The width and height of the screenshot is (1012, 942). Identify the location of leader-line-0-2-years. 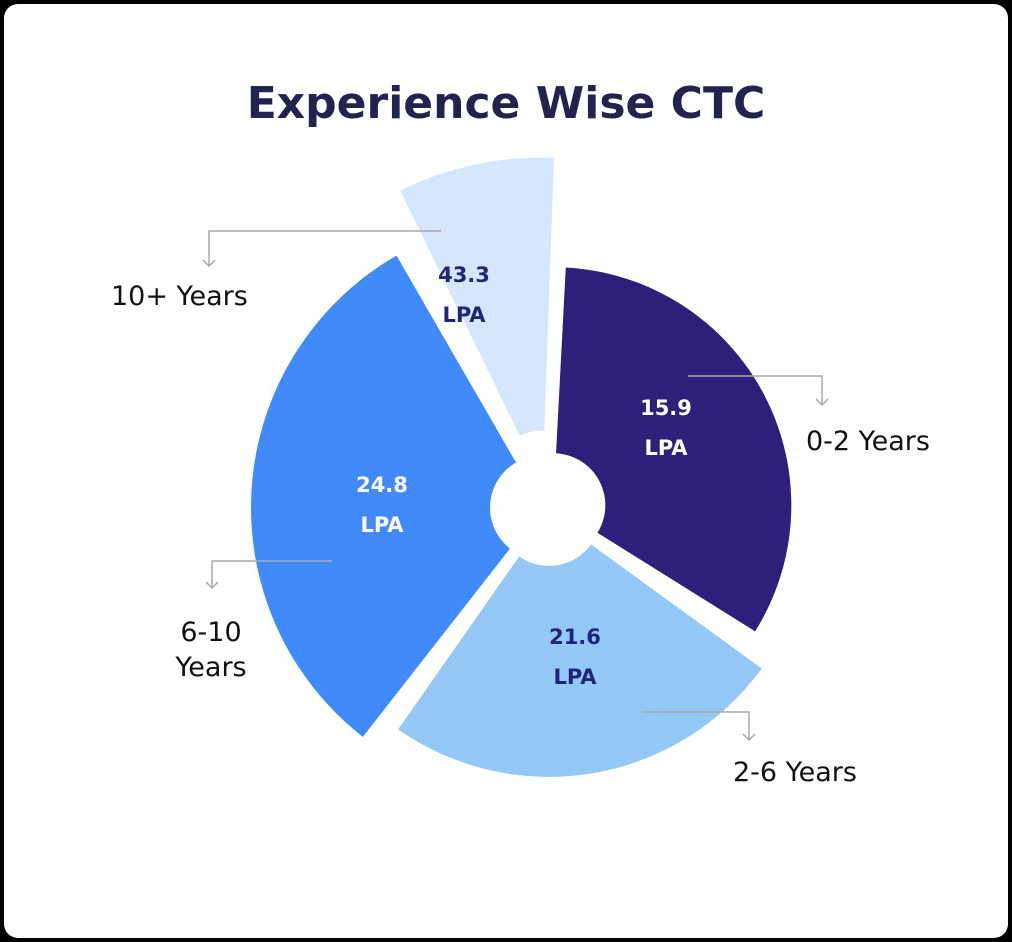
(758, 391).